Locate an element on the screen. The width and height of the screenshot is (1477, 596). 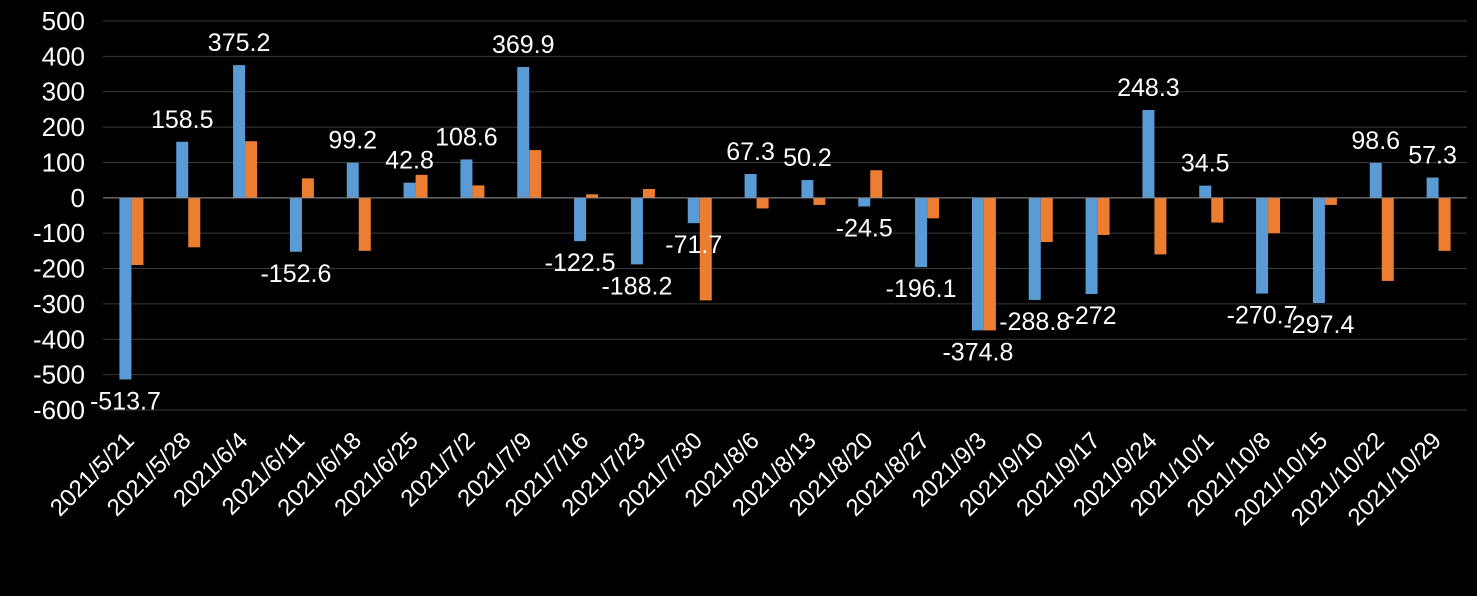
data-label: 42.8 is located at coordinates (409, 161).